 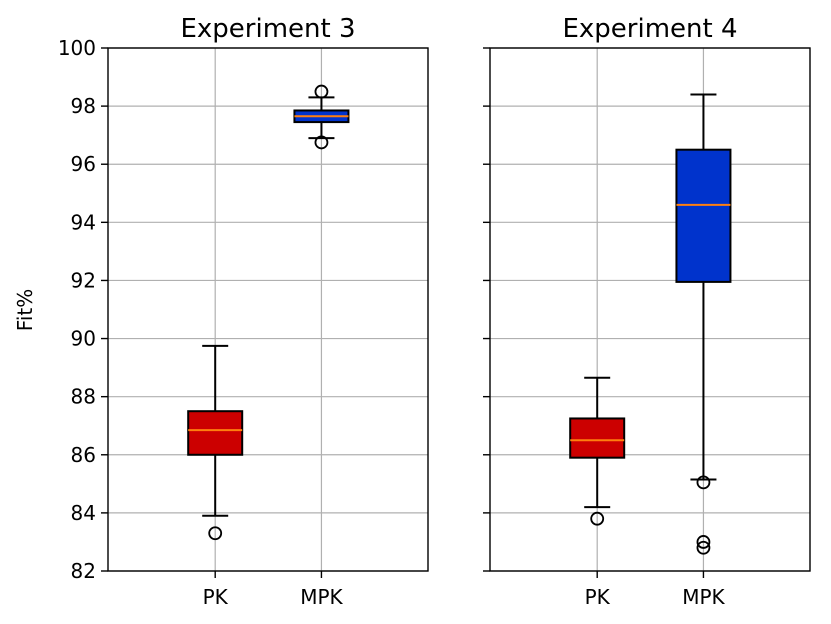 I want to click on y-tick-label: 84, so click(x=83, y=513).